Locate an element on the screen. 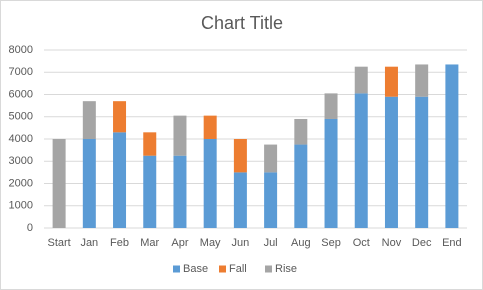  y-tick-label: 0 is located at coordinates (30, 228).